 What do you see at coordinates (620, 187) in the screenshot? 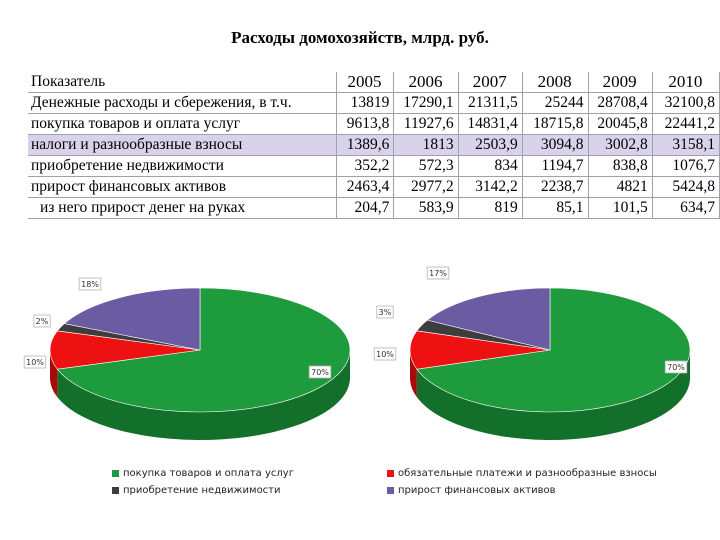
I see `table-cell: 4821` at bounding box center [620, 187].